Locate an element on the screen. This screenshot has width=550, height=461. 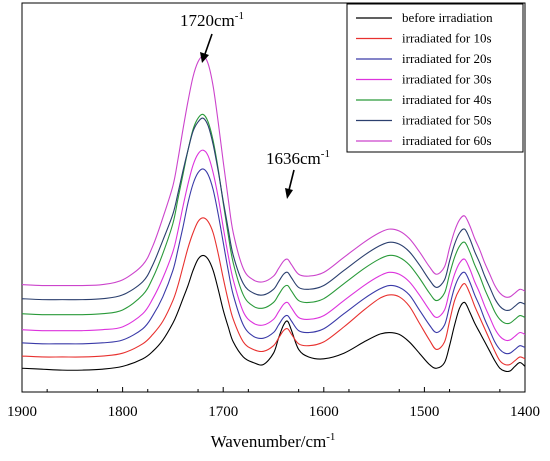
annotation-1636-arrowhead is located at coordinates (289, 193).